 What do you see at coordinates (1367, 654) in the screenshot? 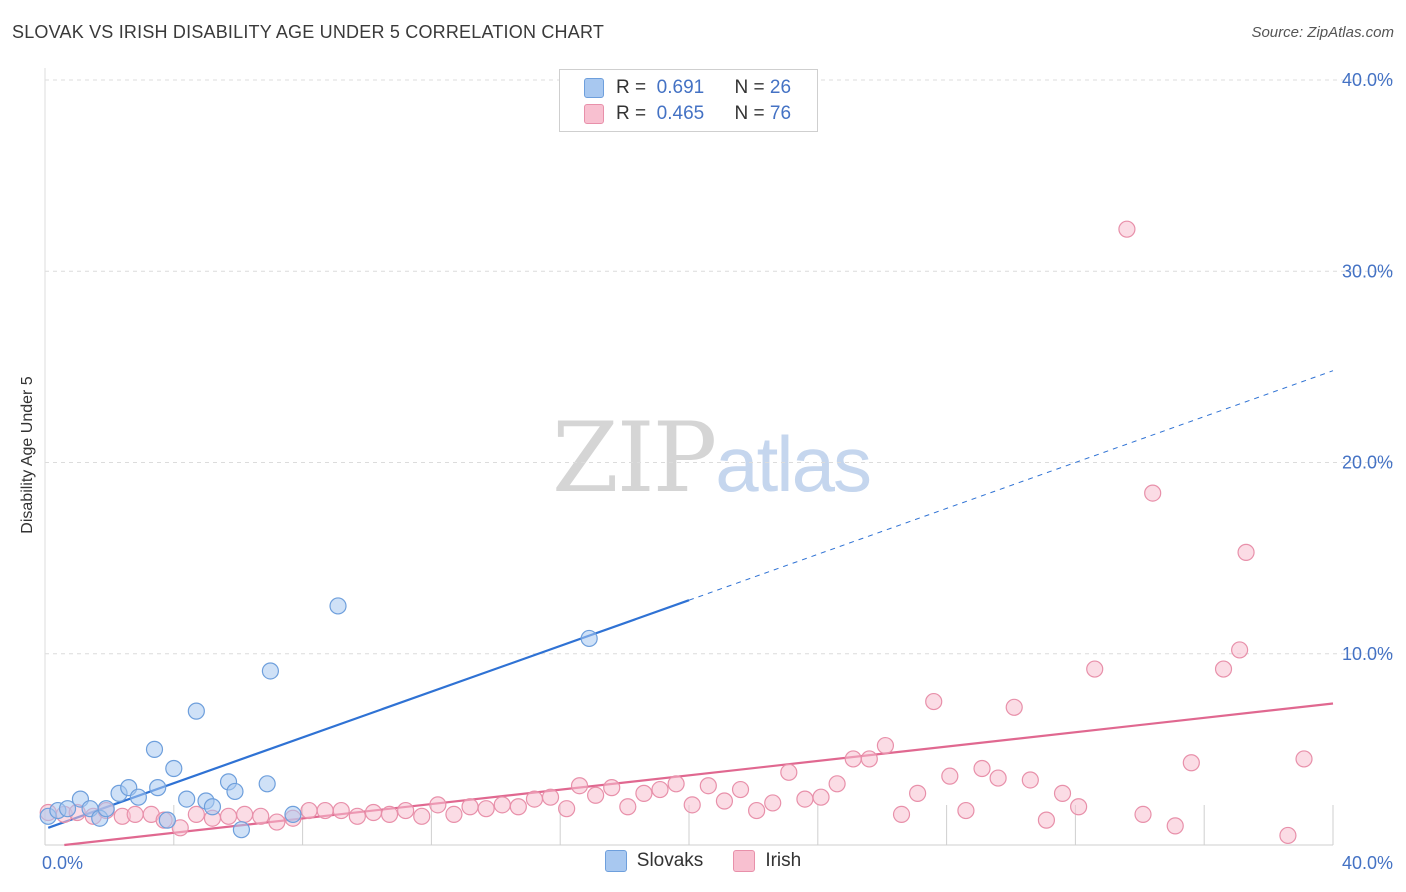
I see `y-tick-label: 10.0%` at bounding box center [1367, 654].